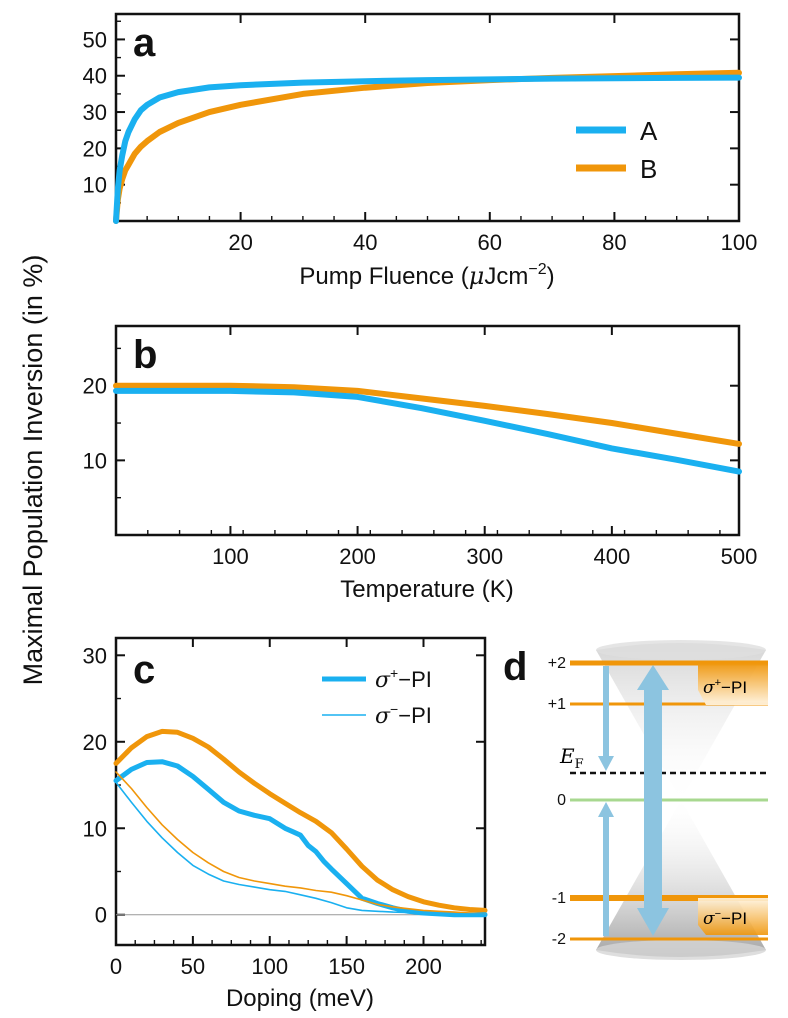 Image resolution: width=788 pixels, height=1018 pixels. Describe the element at coordinates (537, 269) in the screenshot. I see `panel-a-x-label-sup: −2` at that location.